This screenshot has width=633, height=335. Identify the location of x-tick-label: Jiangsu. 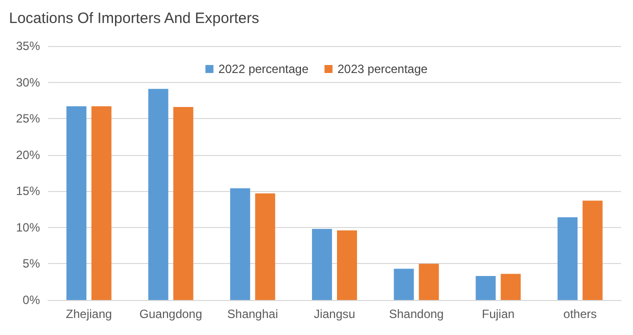
(335, 314).